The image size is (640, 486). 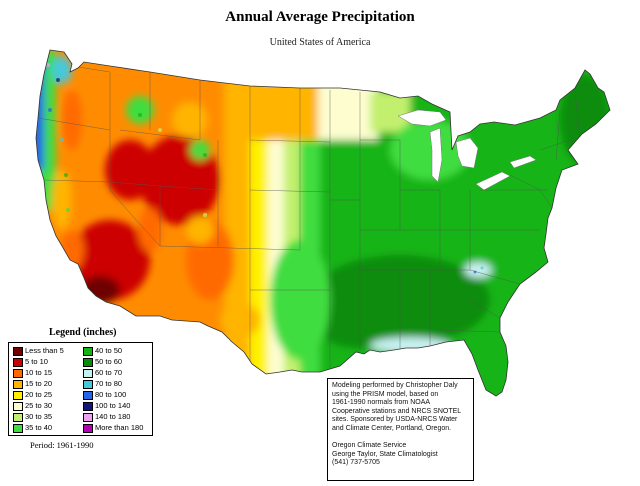 I want to click on legend-label: 100 to 140, so click(x=113, y=405).